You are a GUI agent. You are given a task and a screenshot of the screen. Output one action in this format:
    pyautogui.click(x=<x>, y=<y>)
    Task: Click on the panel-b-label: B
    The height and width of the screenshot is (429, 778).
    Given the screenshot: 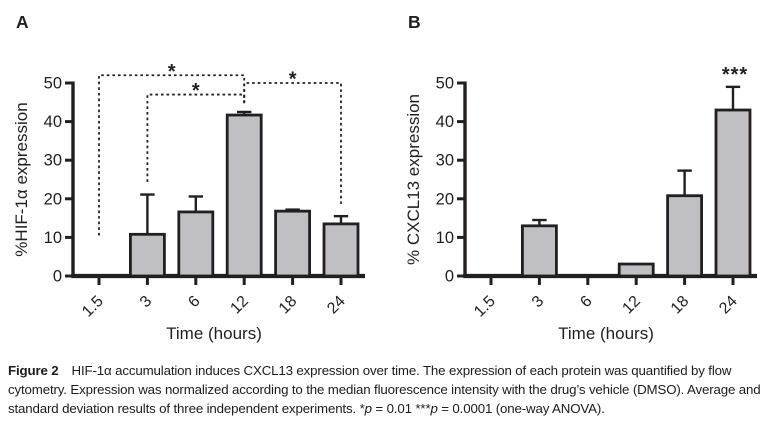 What is the action you would take?
    pyautogui.click(x=414, y=22)
    